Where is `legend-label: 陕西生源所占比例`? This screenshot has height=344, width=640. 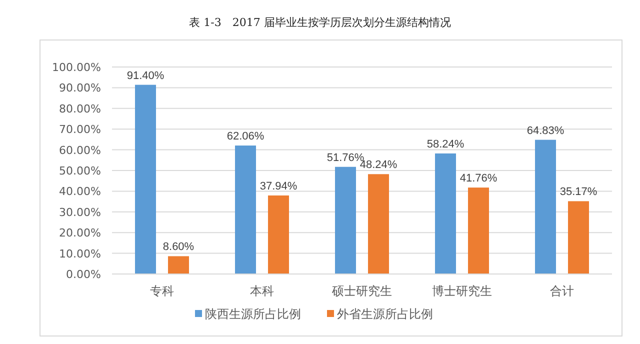 legend-label: 陕西生源所占比例 is located at coordinates (253, 314).